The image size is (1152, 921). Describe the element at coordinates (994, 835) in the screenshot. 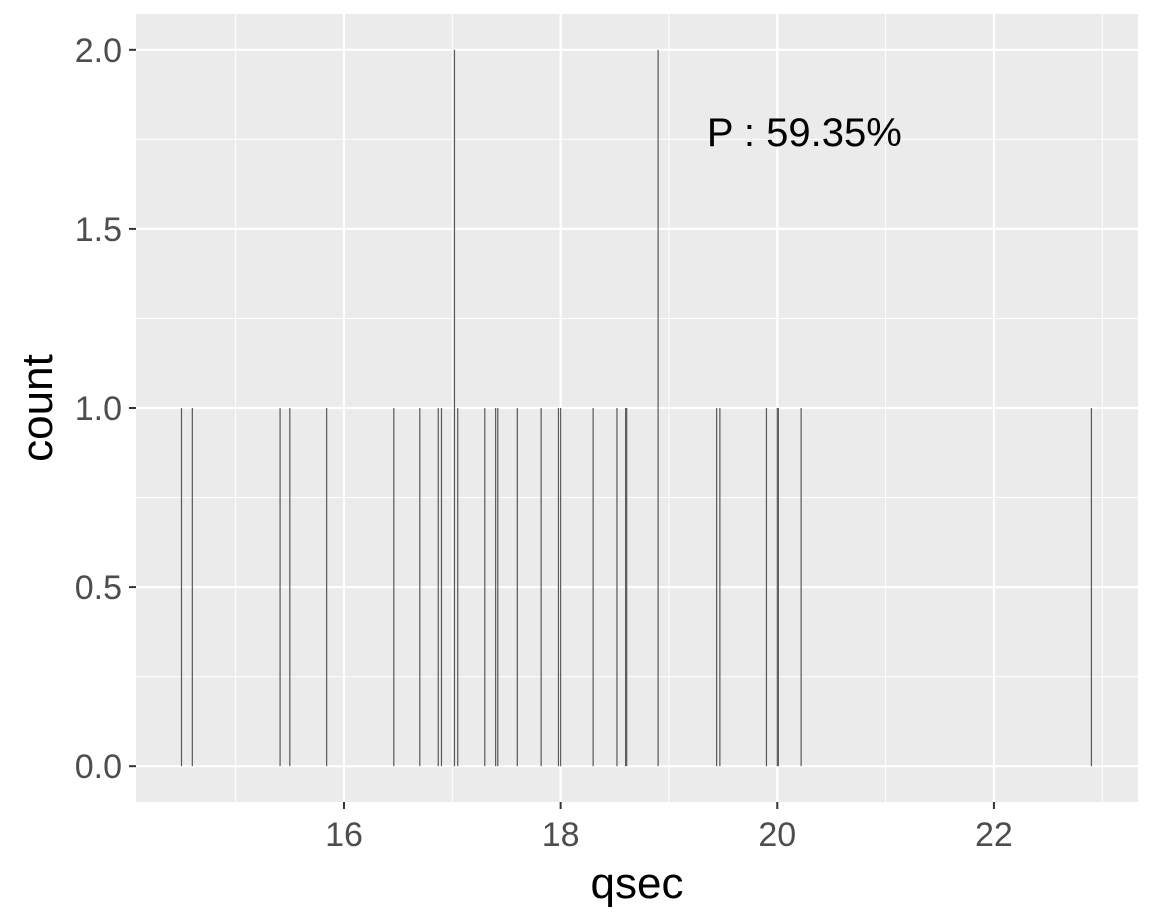

I see `x-tick-label: 22` at that location.